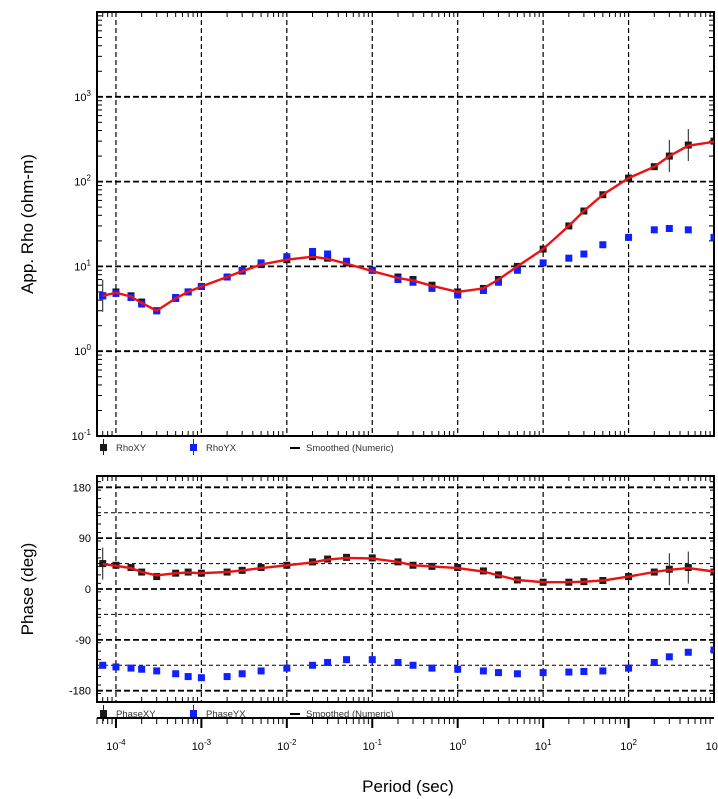  Describe the element at coordinates (88, 590) in the screenshot. I see `y-tick-label: 0` at that location.